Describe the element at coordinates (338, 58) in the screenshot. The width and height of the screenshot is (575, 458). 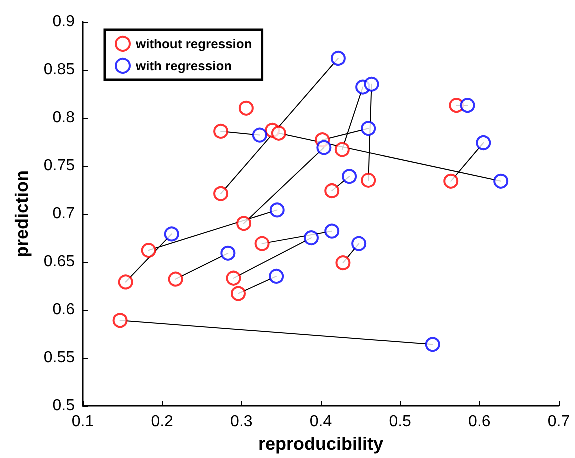
I see `point` at that location.